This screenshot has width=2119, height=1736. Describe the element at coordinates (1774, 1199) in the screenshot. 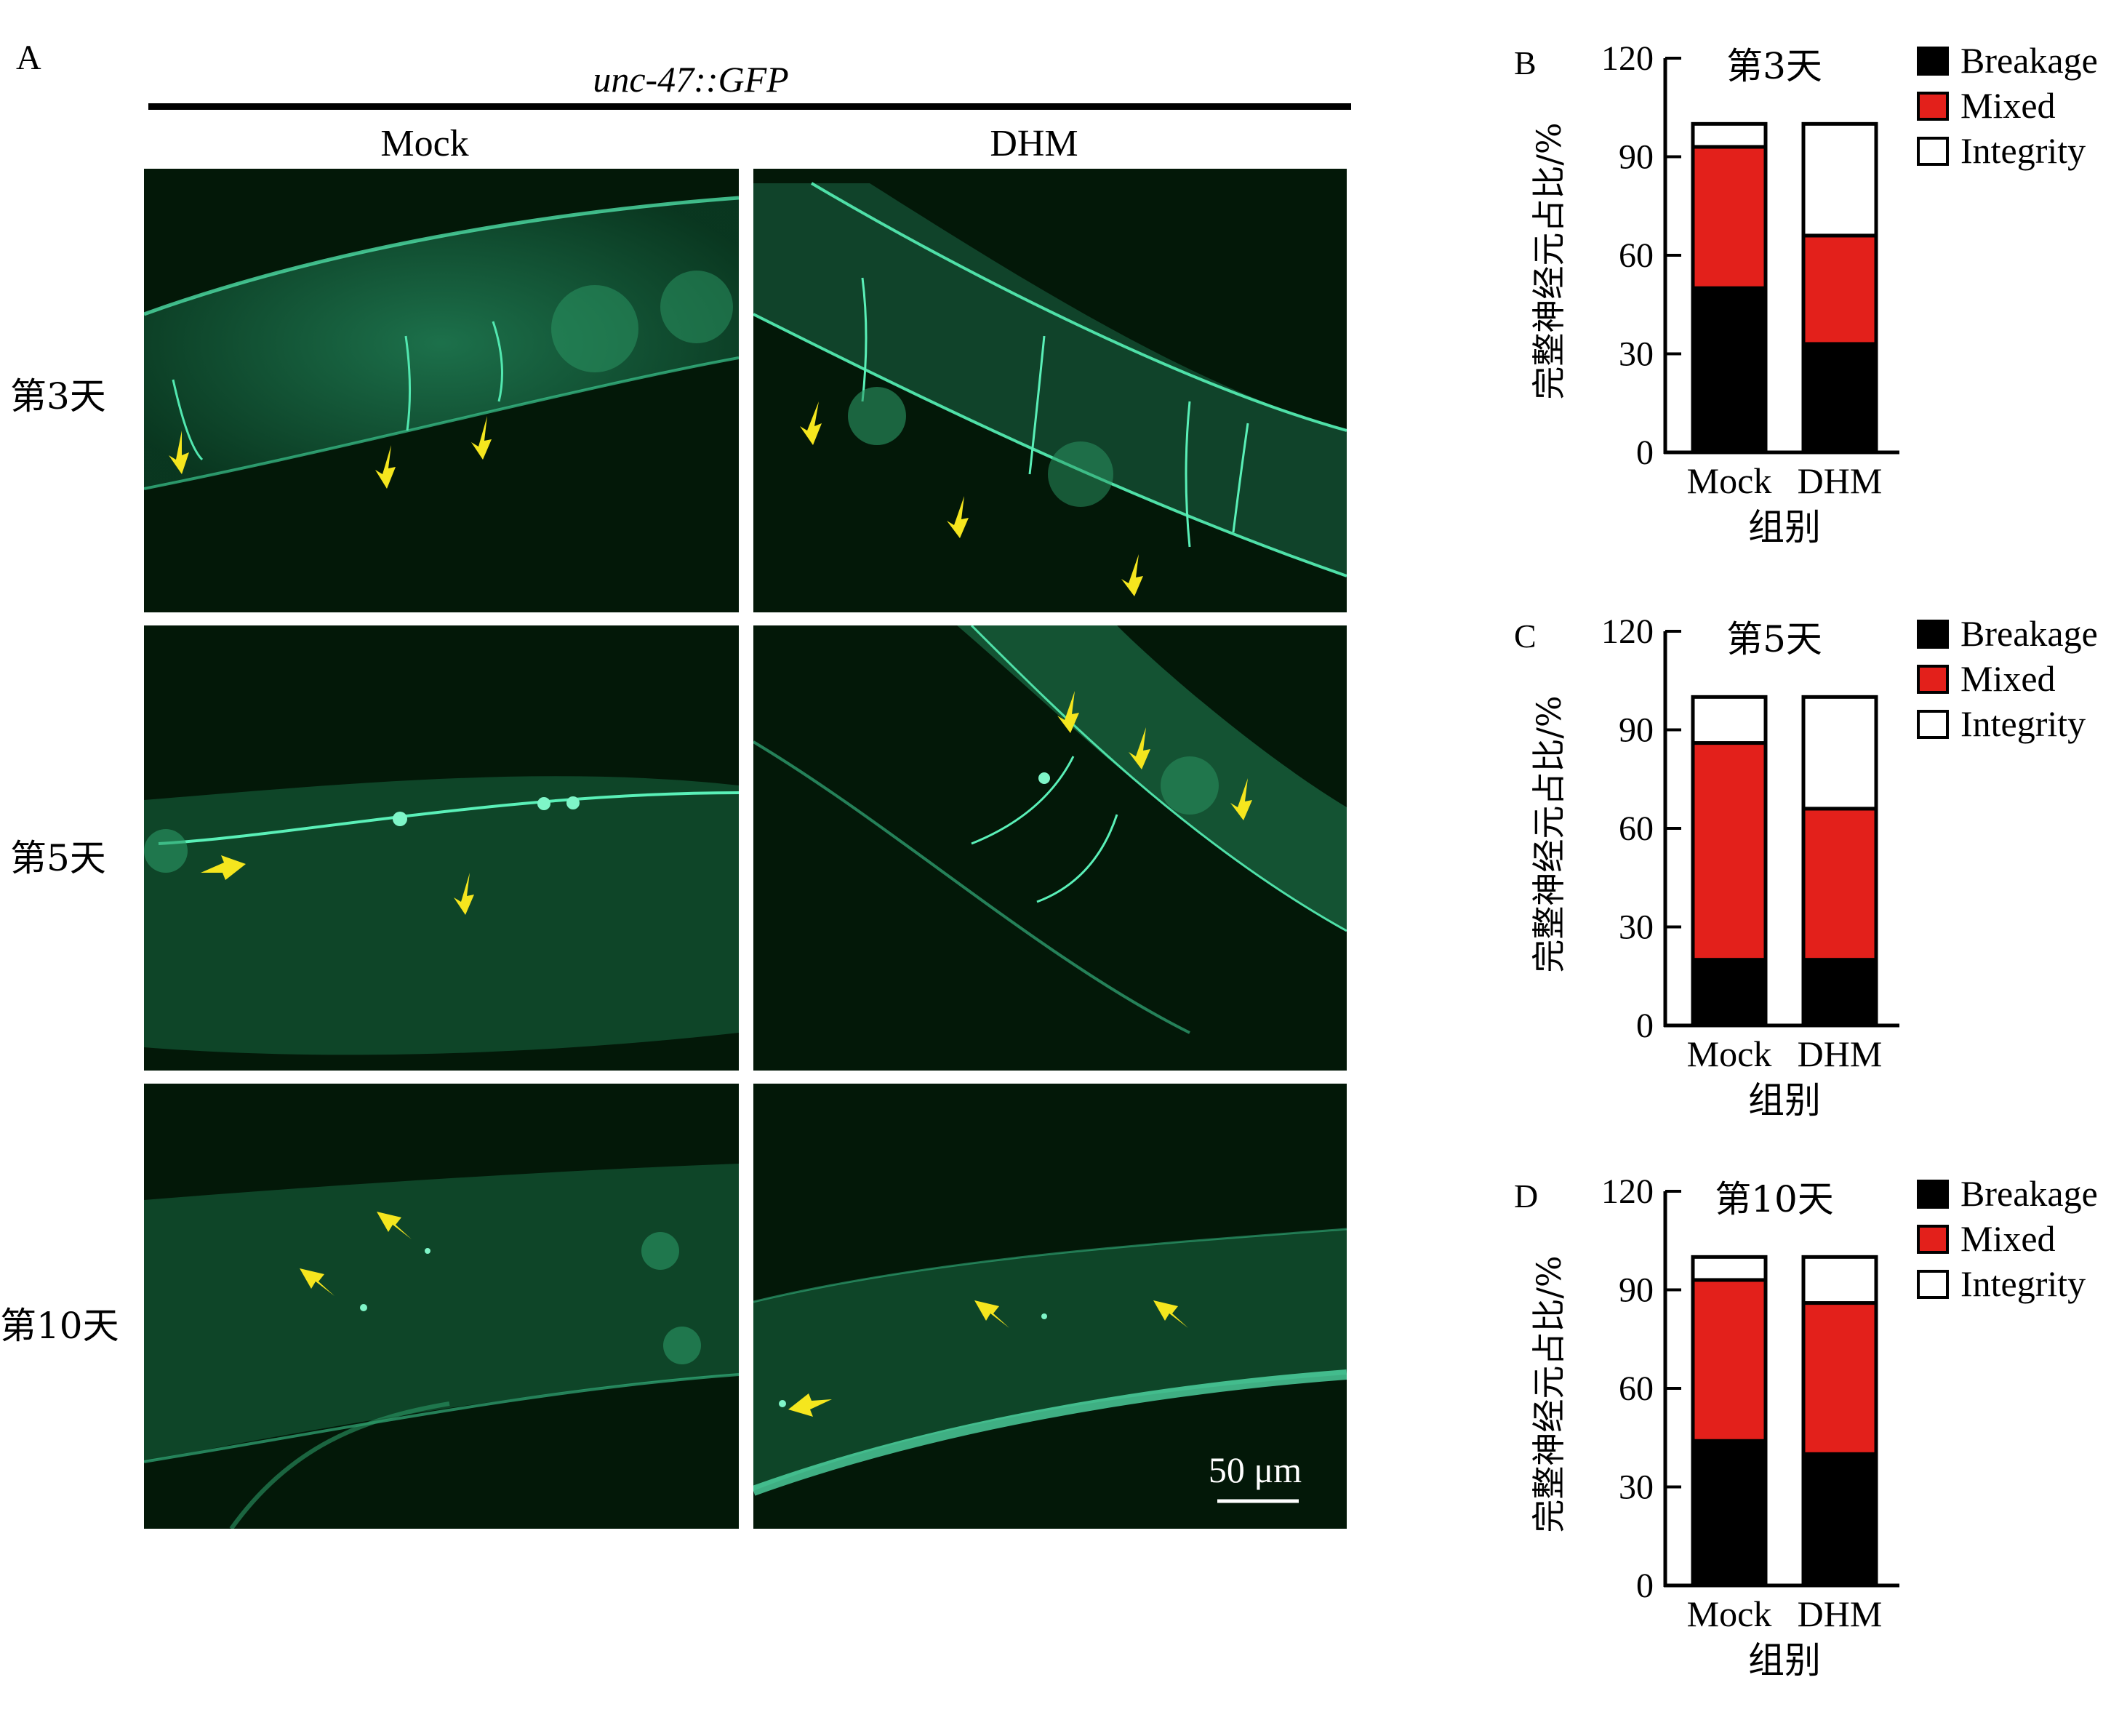

I see `chart-title: 第10天` at that location.